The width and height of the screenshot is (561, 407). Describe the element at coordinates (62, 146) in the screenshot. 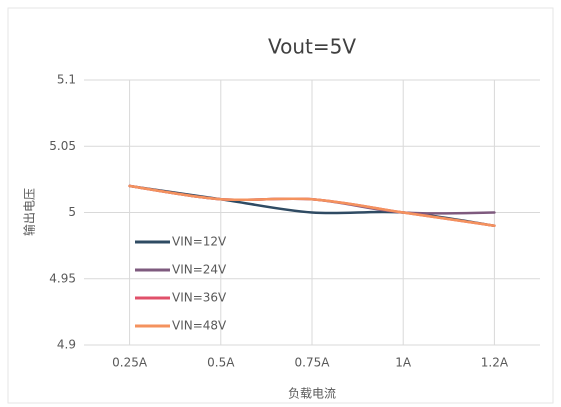

I see `y-tick-label: 5.05` at that location.